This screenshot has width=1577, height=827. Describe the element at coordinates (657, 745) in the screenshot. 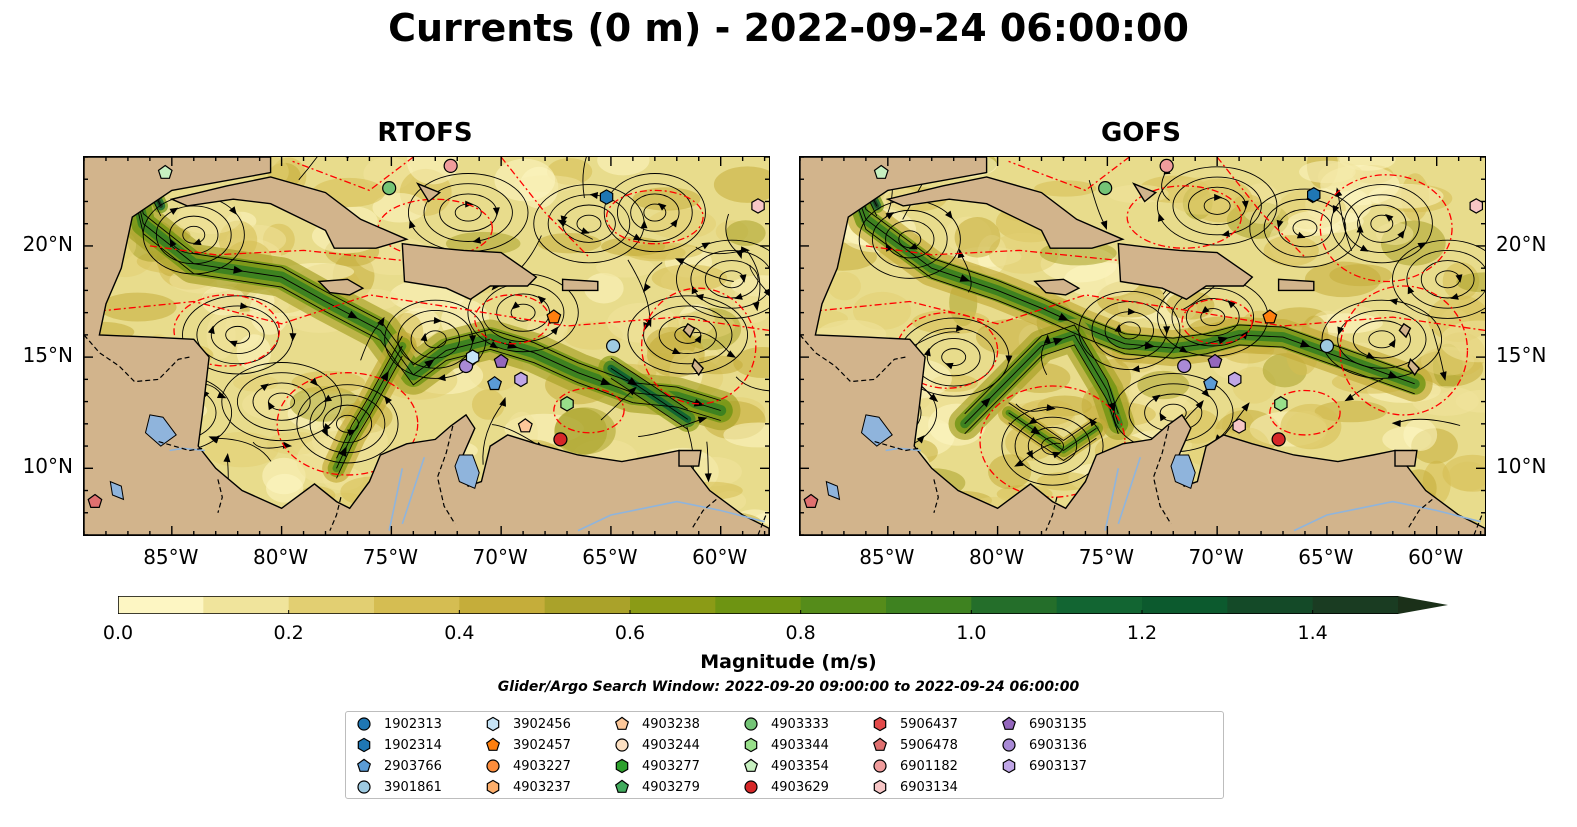

I see `legend-item-4903244: 4903244` at that location.